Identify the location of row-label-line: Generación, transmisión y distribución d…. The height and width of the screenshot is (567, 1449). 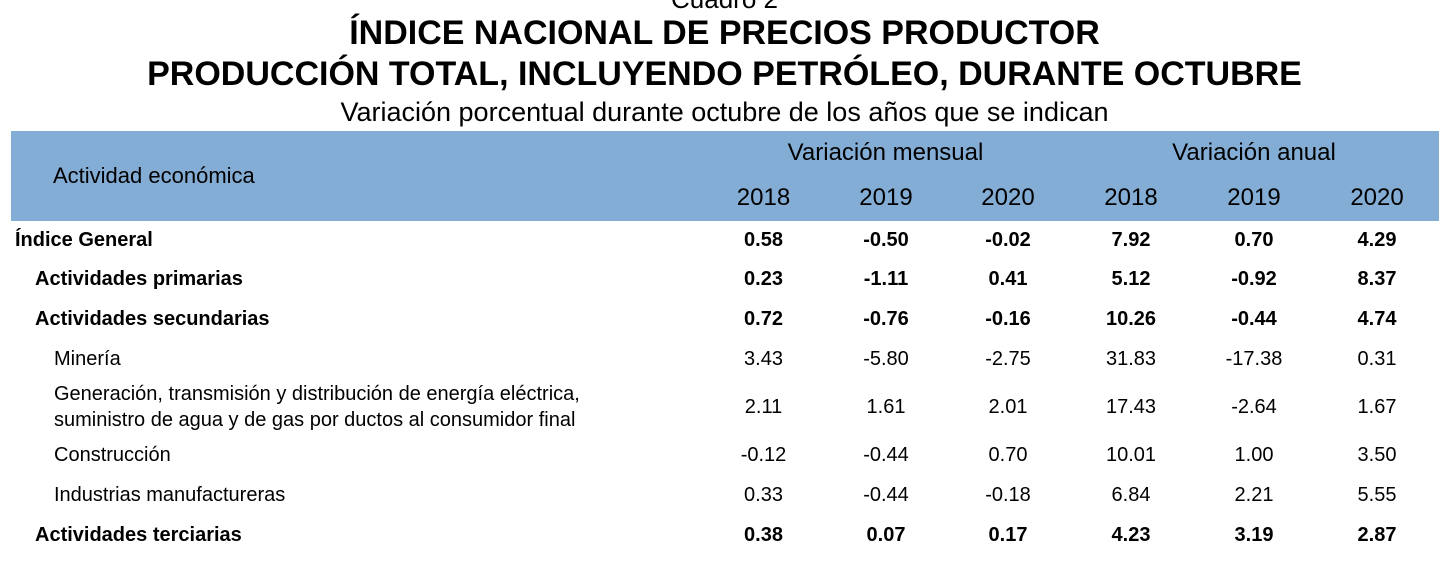
(317, 394).